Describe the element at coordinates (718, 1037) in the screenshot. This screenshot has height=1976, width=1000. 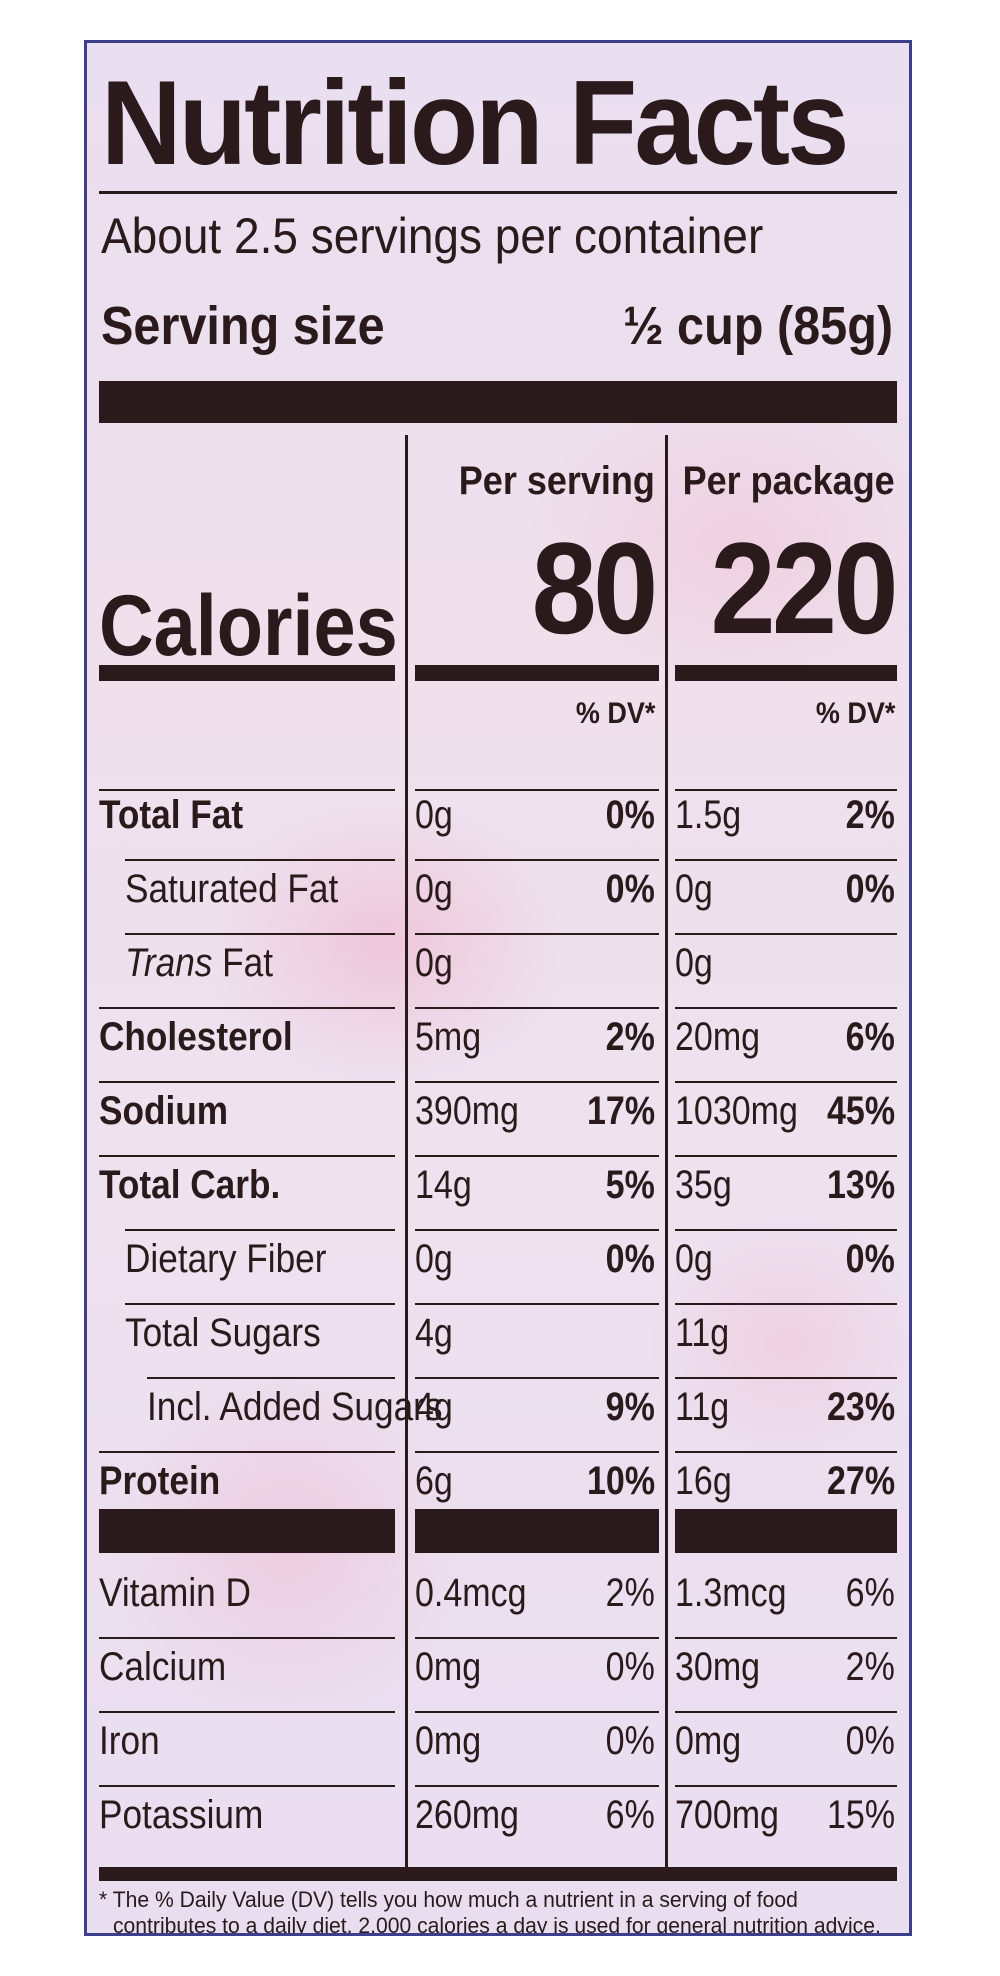
I see `package-amount: 20mg` at that location.